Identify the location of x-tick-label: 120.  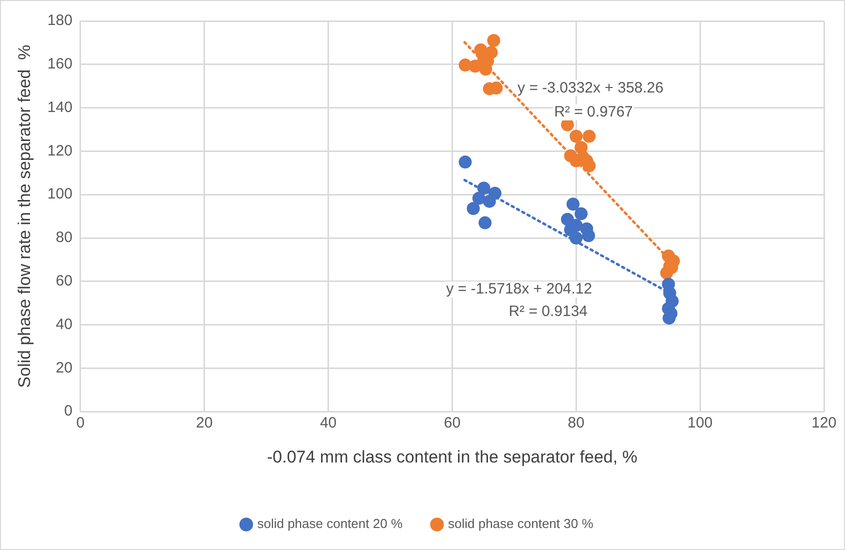
(824, 423).